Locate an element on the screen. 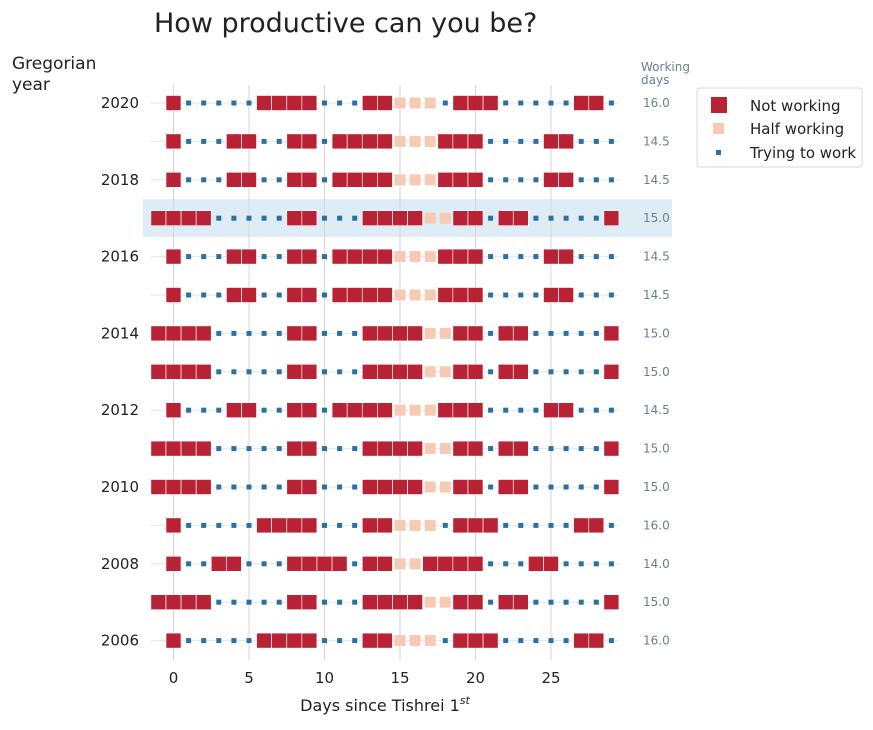 The width and height of the screenshot is (873, 730). y-tick-labels: 2020 2018 2016 2014 2012 2010 2008 2006 is located at coordinates (120, 372).